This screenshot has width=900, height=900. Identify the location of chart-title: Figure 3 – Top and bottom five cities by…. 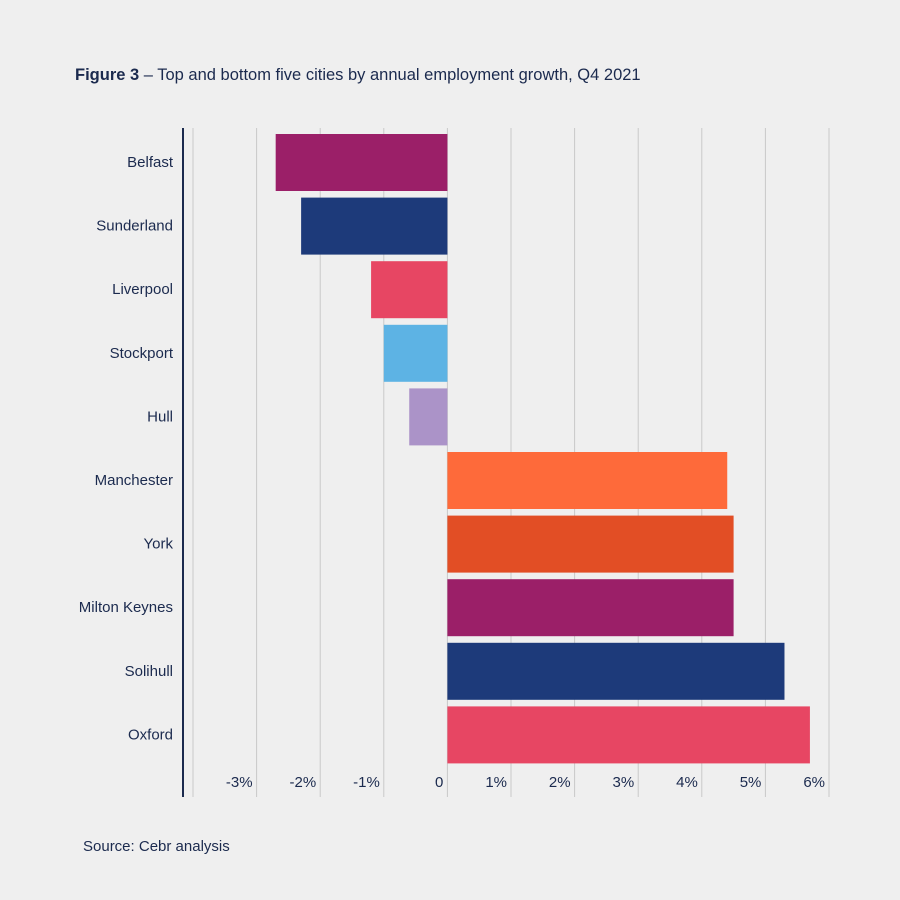
(358, 75).